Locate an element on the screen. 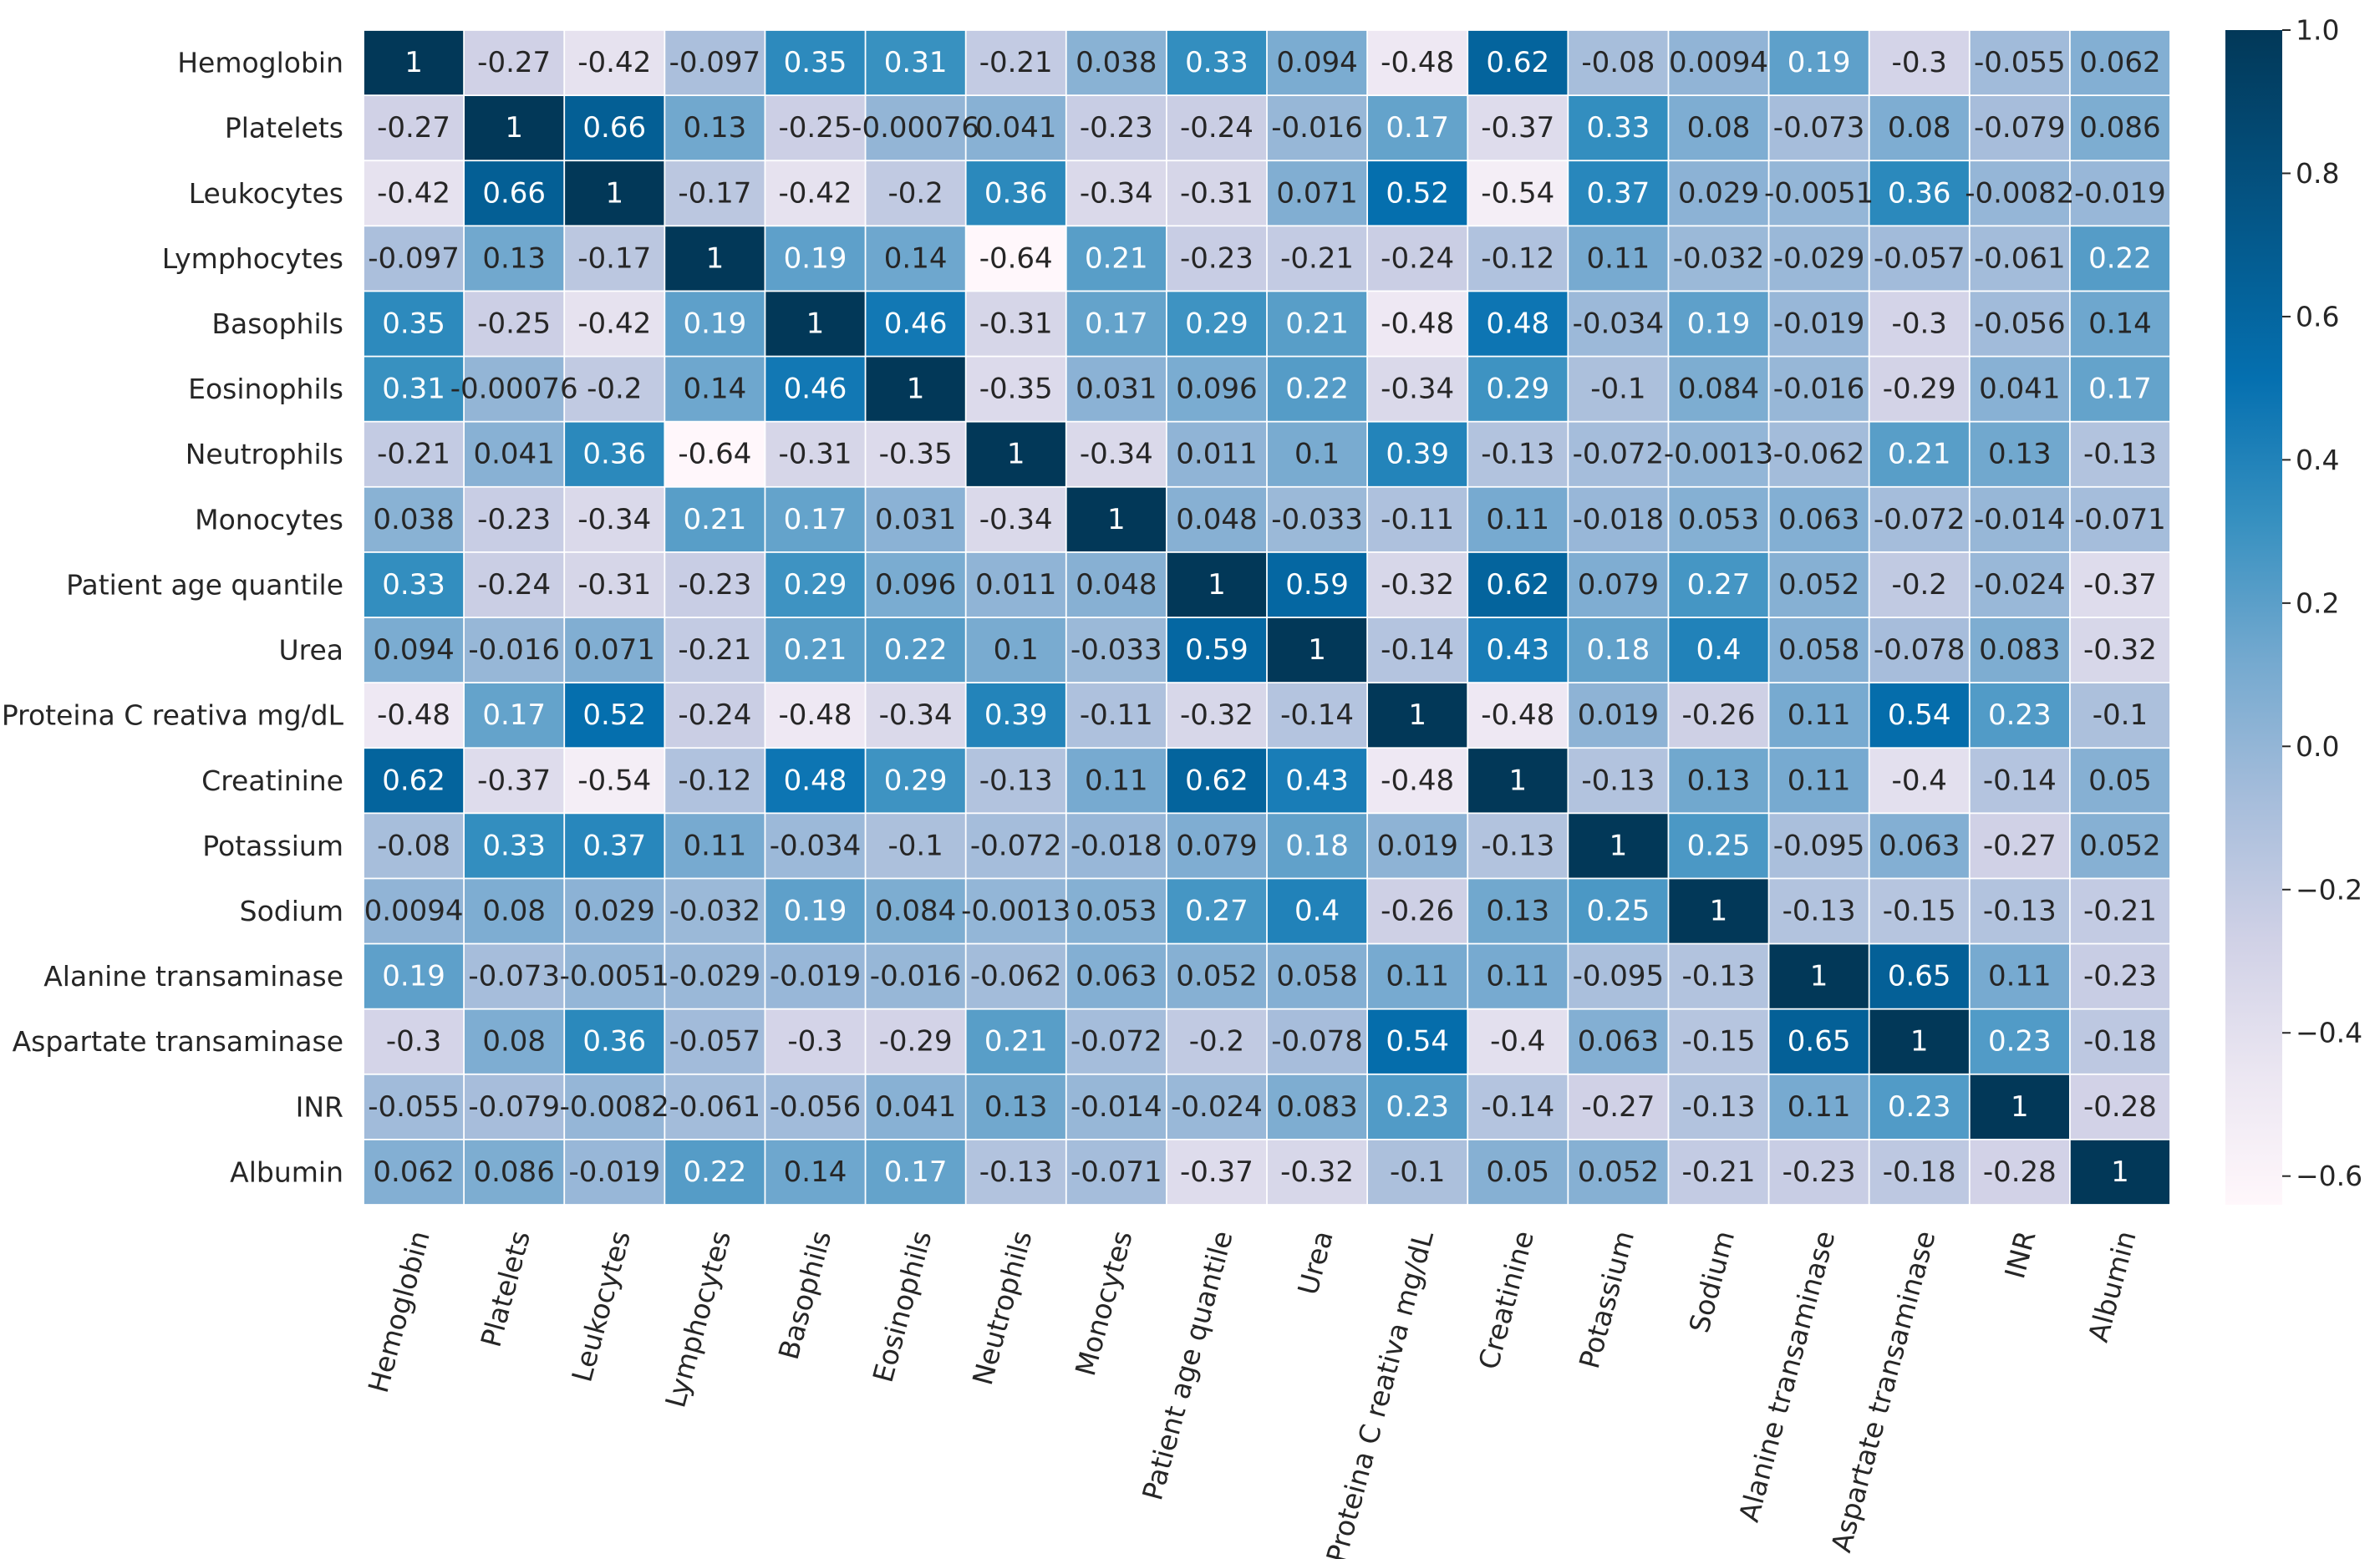 The image size is (2380, 1559). cell-annotation: 0.35 is located at coordinates (413, 324).